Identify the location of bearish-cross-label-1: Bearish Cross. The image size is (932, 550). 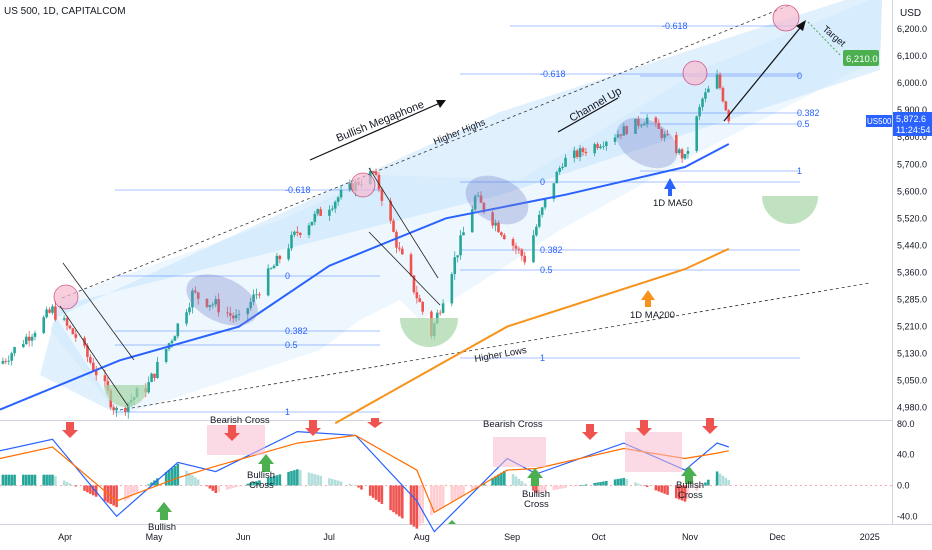
(240, 420).